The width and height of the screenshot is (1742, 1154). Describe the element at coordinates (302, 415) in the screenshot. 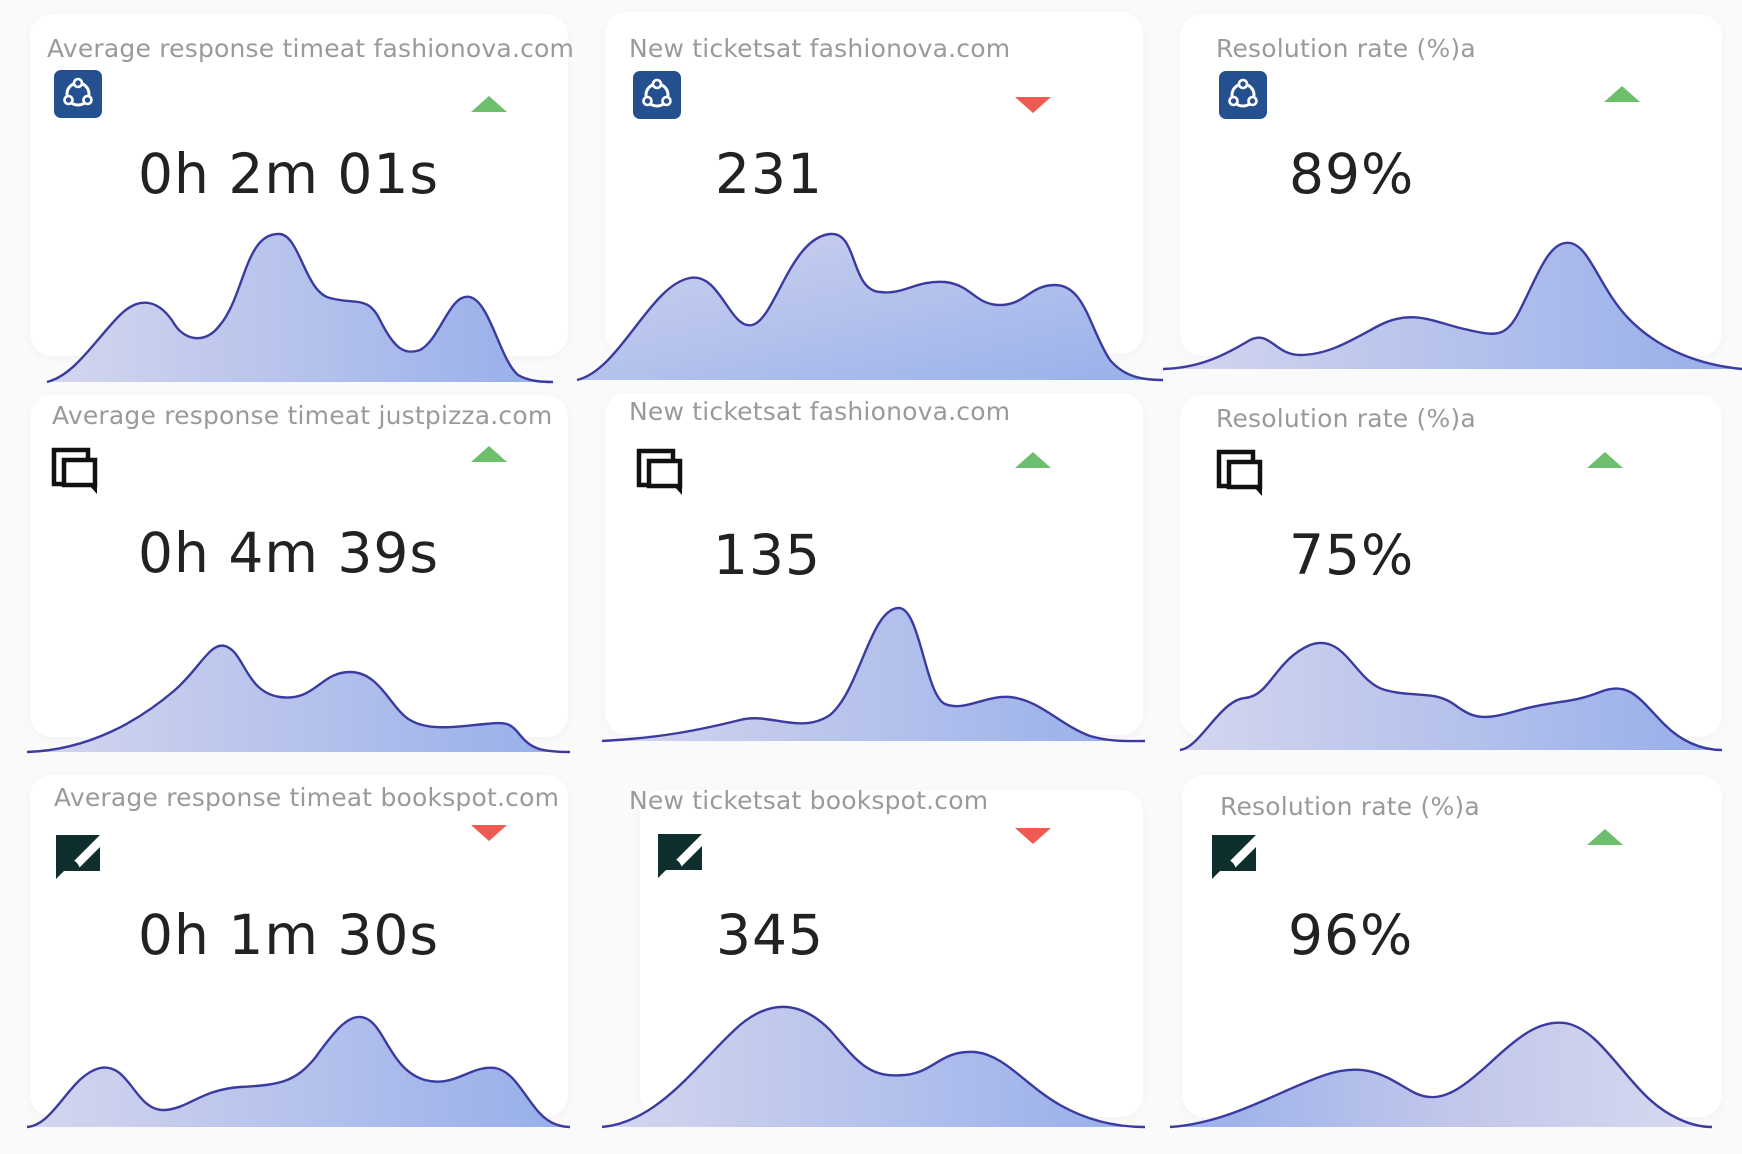

I see `card-title: Average response timeat justpizza.com` at that location.